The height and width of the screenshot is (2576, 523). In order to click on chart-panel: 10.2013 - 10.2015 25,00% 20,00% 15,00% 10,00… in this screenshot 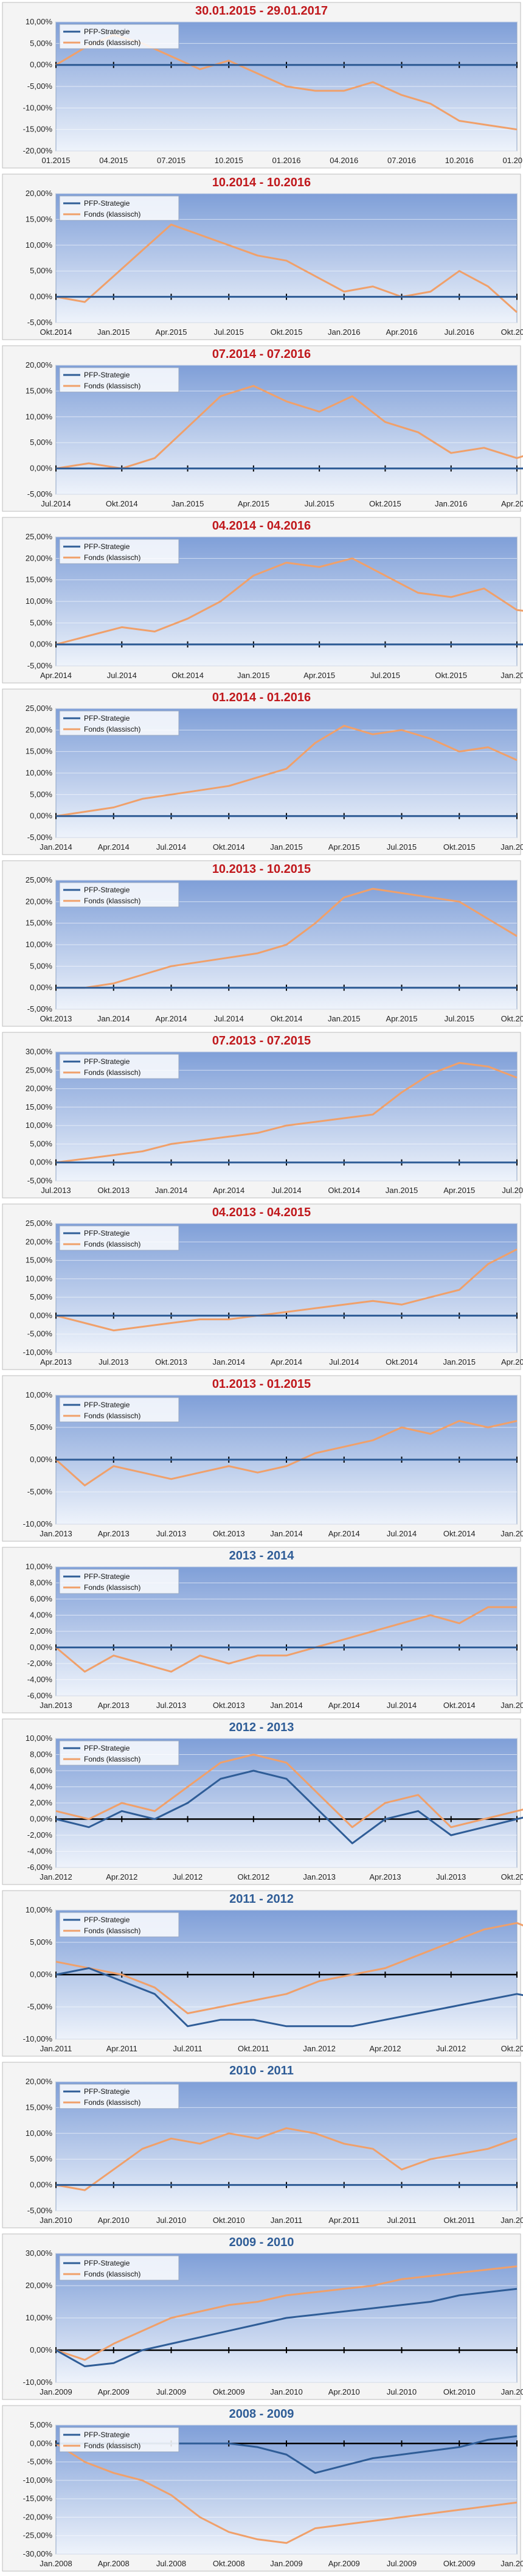, I will do `click(261, 944)`.